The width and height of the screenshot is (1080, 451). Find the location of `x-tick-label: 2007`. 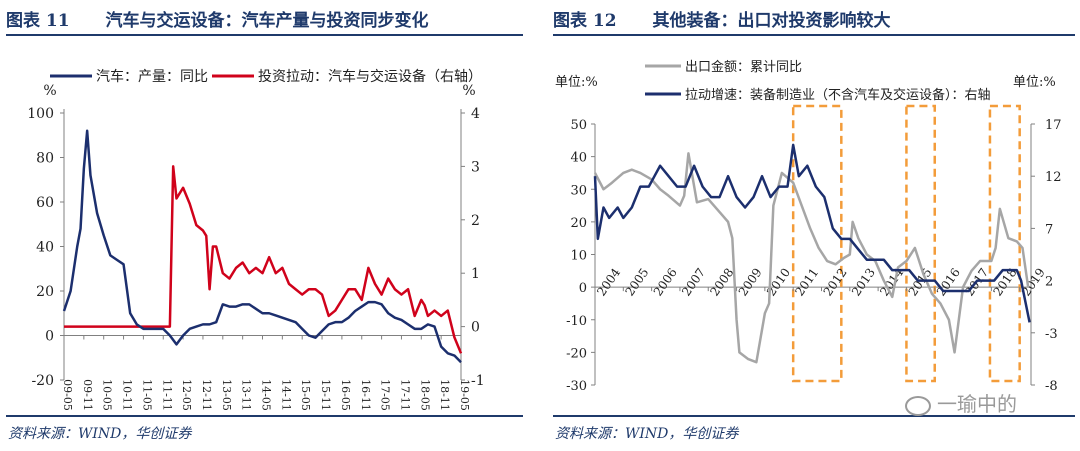

x-tick-label: 2007 is located at coordinates (693, 282).